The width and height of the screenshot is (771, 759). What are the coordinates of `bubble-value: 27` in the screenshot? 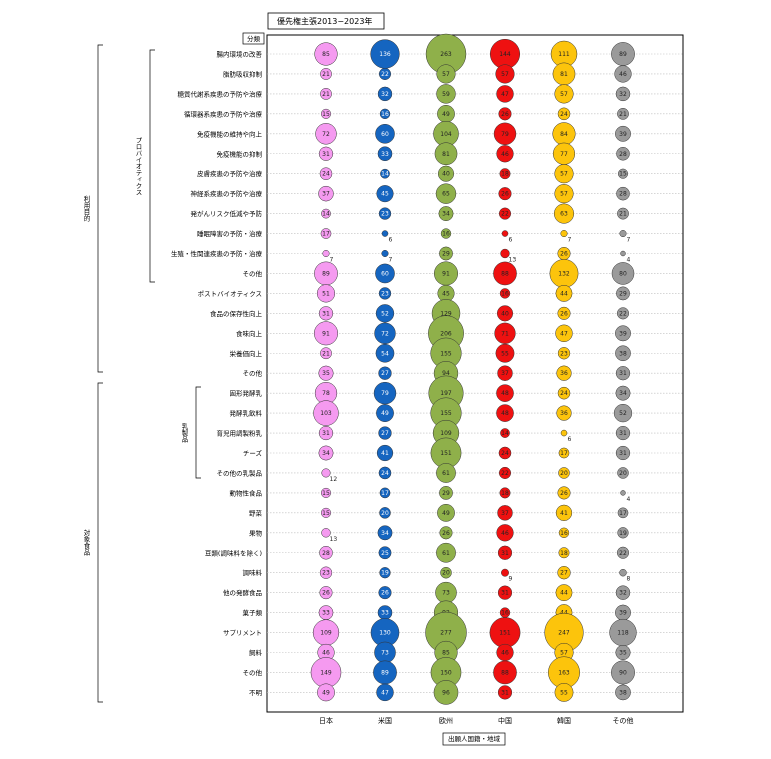 It's located at (385, 373).